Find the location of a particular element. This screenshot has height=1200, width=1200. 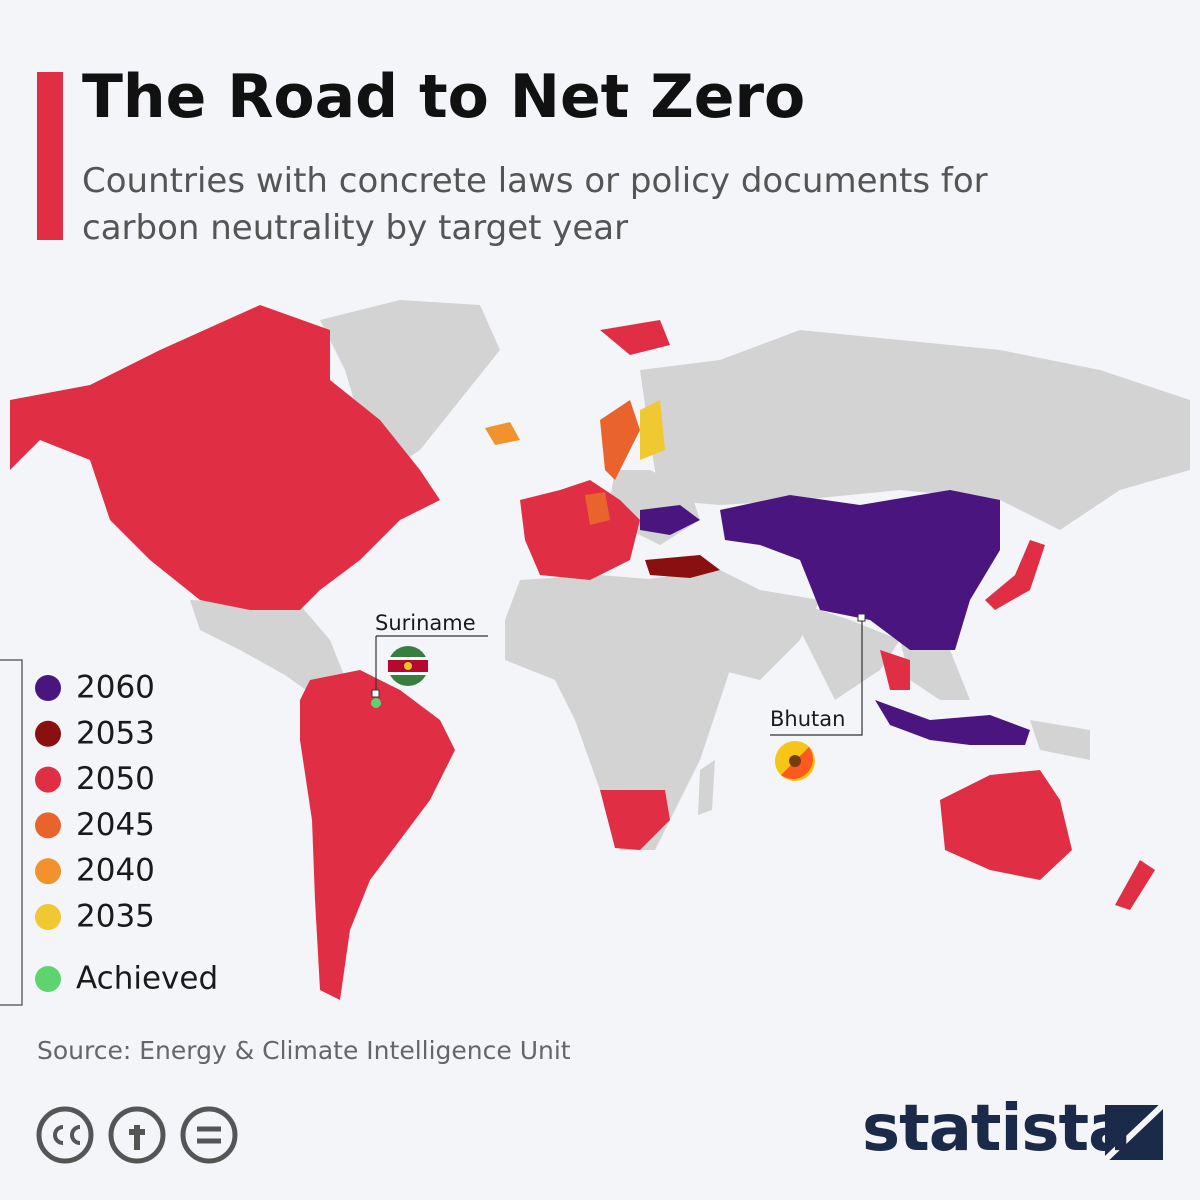

africa is located at coordinates (617, 712).